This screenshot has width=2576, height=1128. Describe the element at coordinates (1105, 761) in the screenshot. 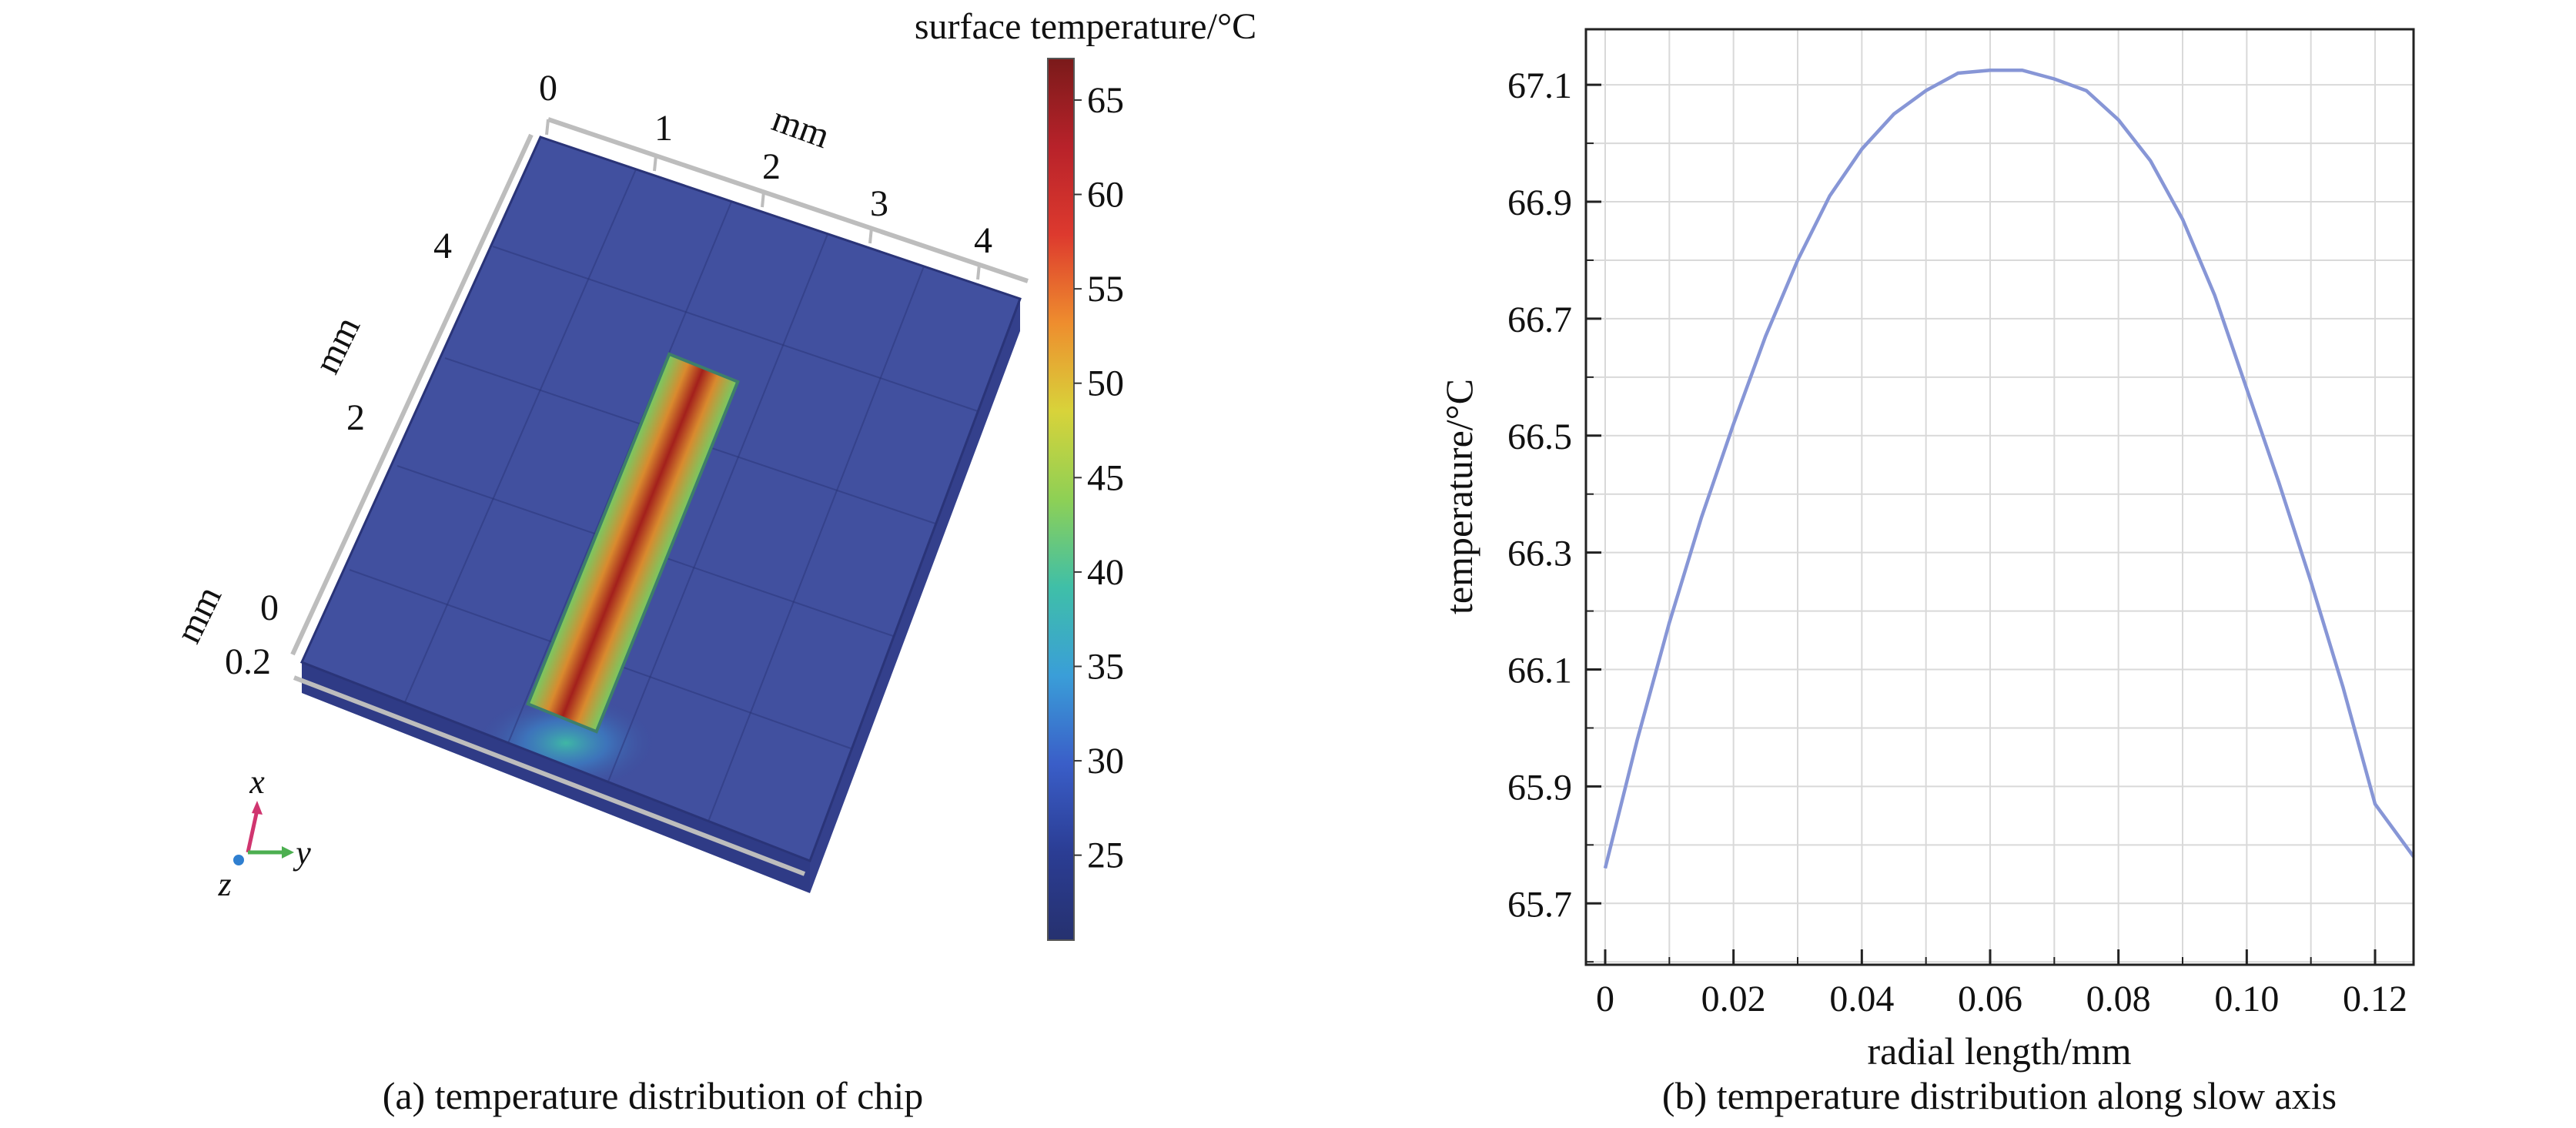

I see `colorbar-tick-label: 30` at that location.